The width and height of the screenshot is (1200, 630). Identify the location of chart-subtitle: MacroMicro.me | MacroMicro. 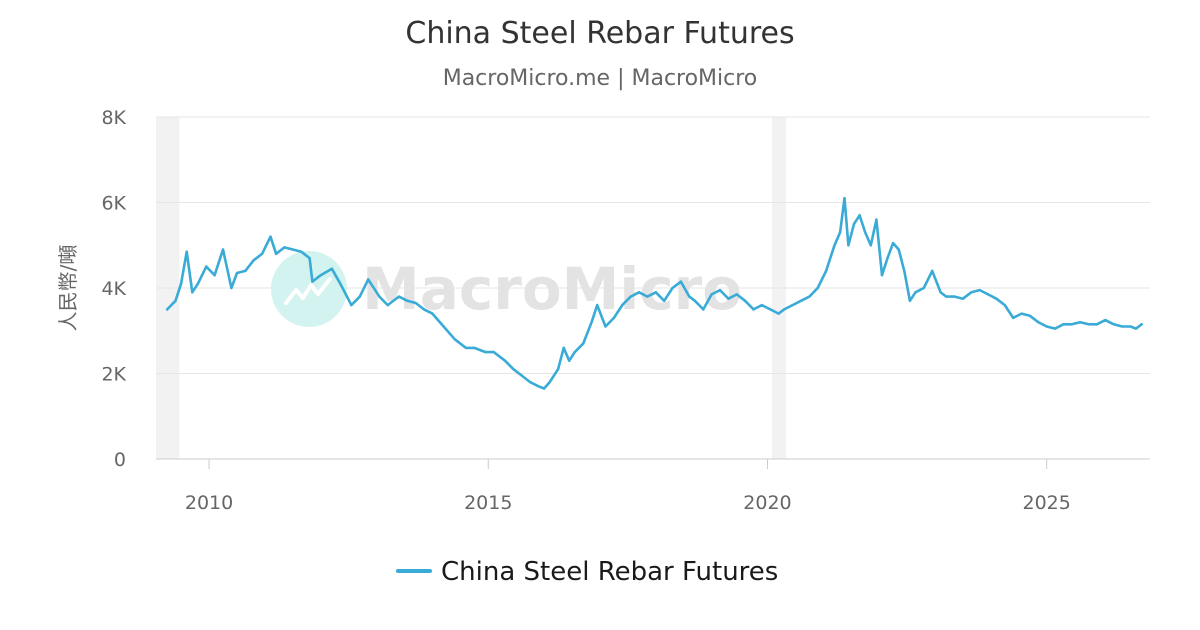
(600, 78).